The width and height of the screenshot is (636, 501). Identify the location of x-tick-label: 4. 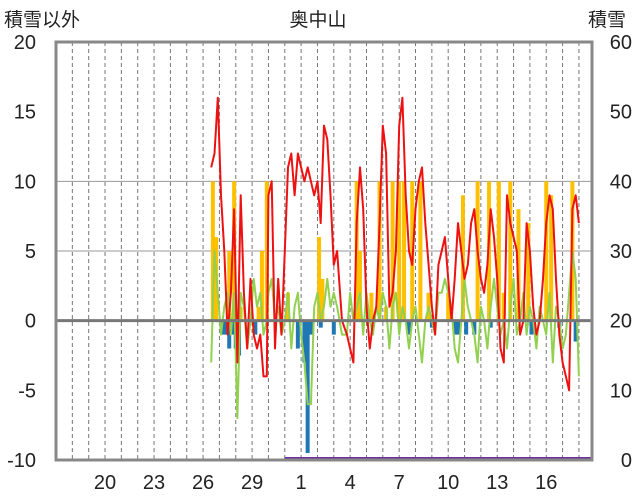
(350, 483).